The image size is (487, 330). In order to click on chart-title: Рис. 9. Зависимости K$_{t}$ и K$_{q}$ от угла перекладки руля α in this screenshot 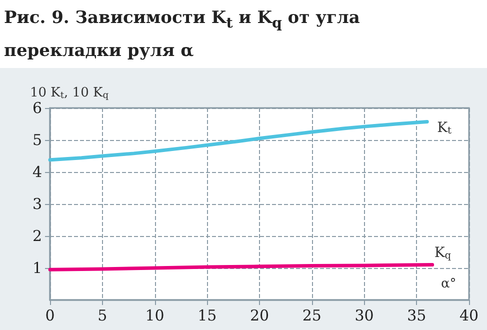, I will do `click(182, 35)`.